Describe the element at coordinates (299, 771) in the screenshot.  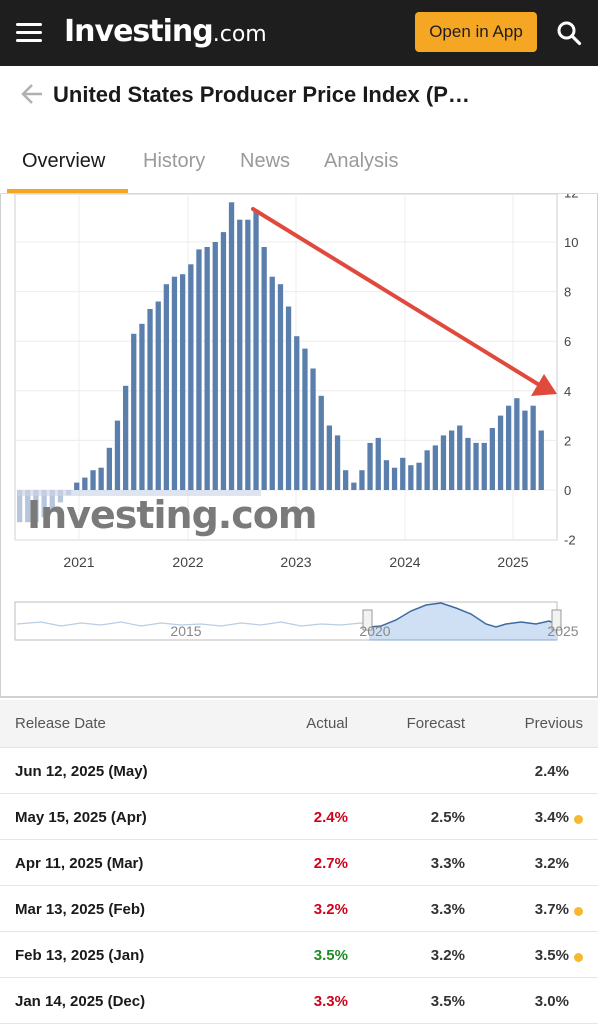
I see `table-row: Jun 12, 2025 (May) 2.4%` at that location.